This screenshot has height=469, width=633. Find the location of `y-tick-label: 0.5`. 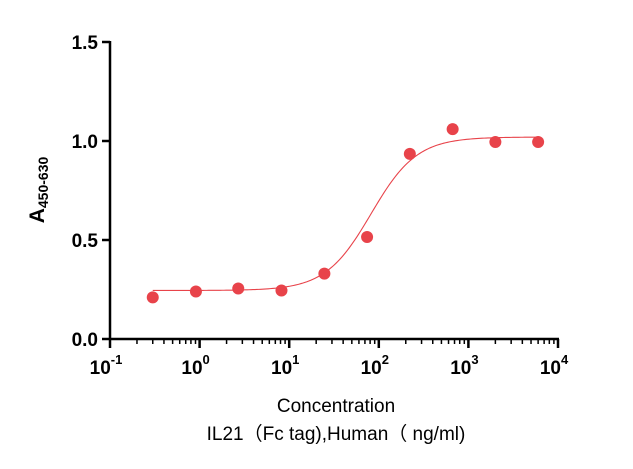

y-tick-label: 0.5 is located at coordinates (85, 241).